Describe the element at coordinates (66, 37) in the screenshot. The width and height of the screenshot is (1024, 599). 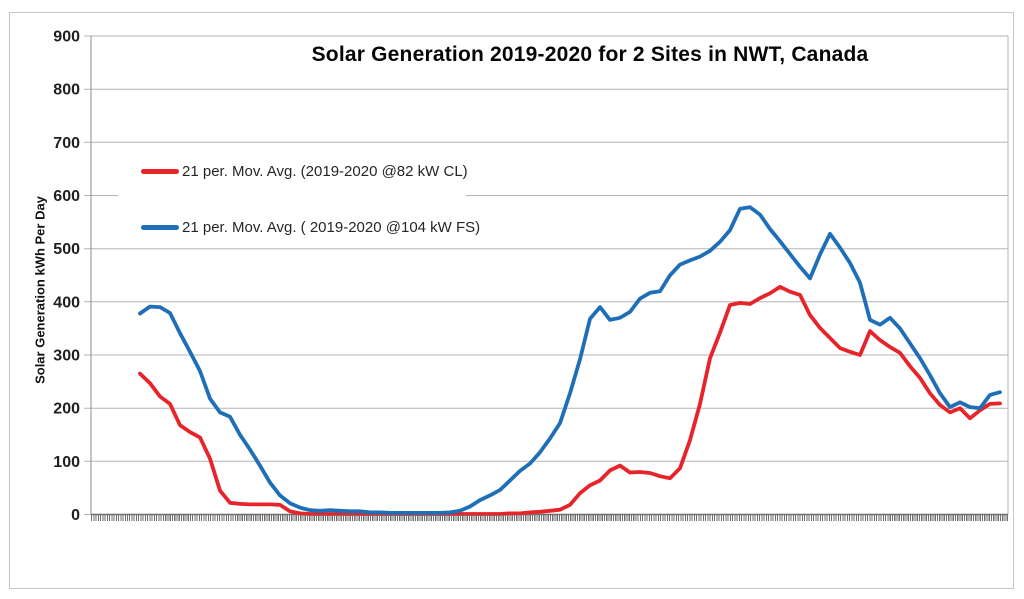
I see `y-tick-label-900: 900` at that location.